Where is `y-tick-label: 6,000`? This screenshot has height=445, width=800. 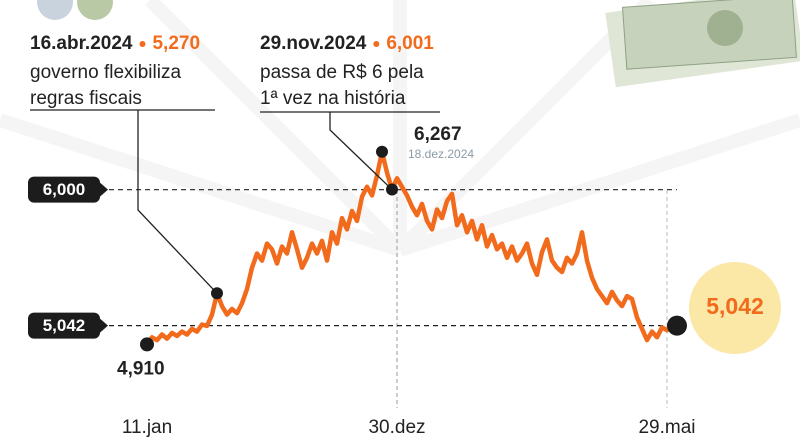
y-tick-label: 6,000 is located at coordinates (64, 189).